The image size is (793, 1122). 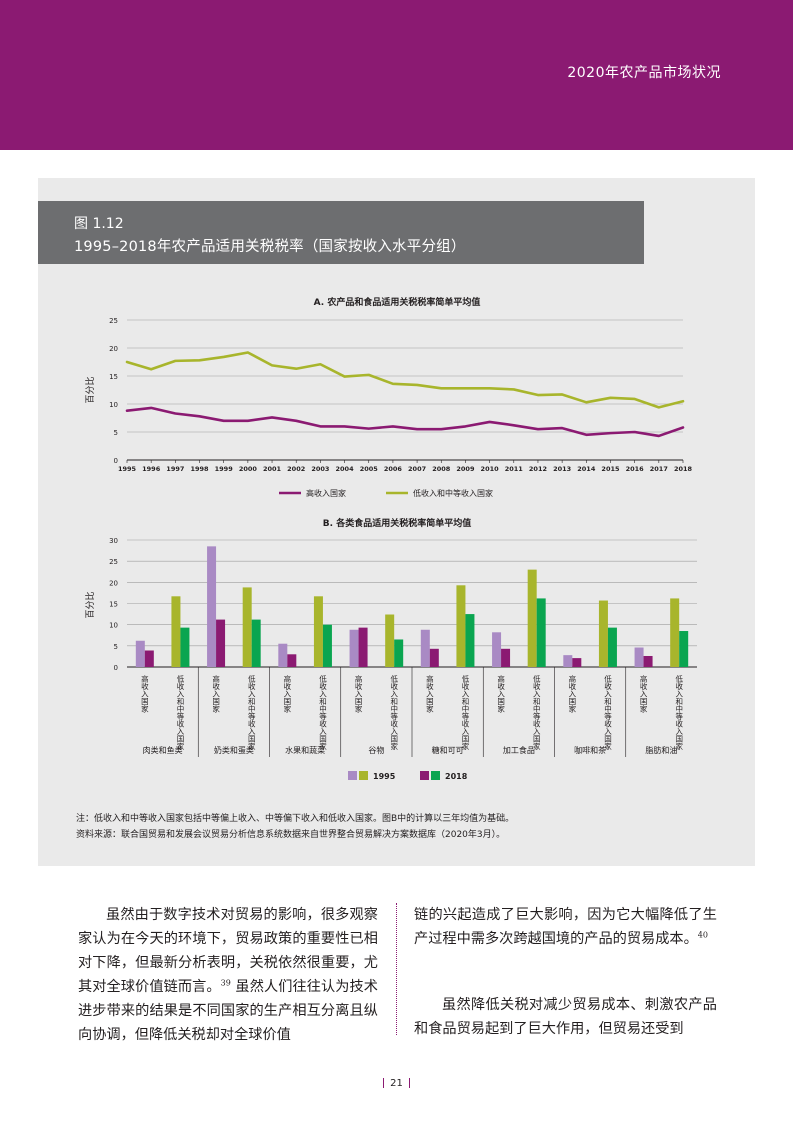 I want to click on category-label: 水果和蔬菜, so click(x=305, y=750).